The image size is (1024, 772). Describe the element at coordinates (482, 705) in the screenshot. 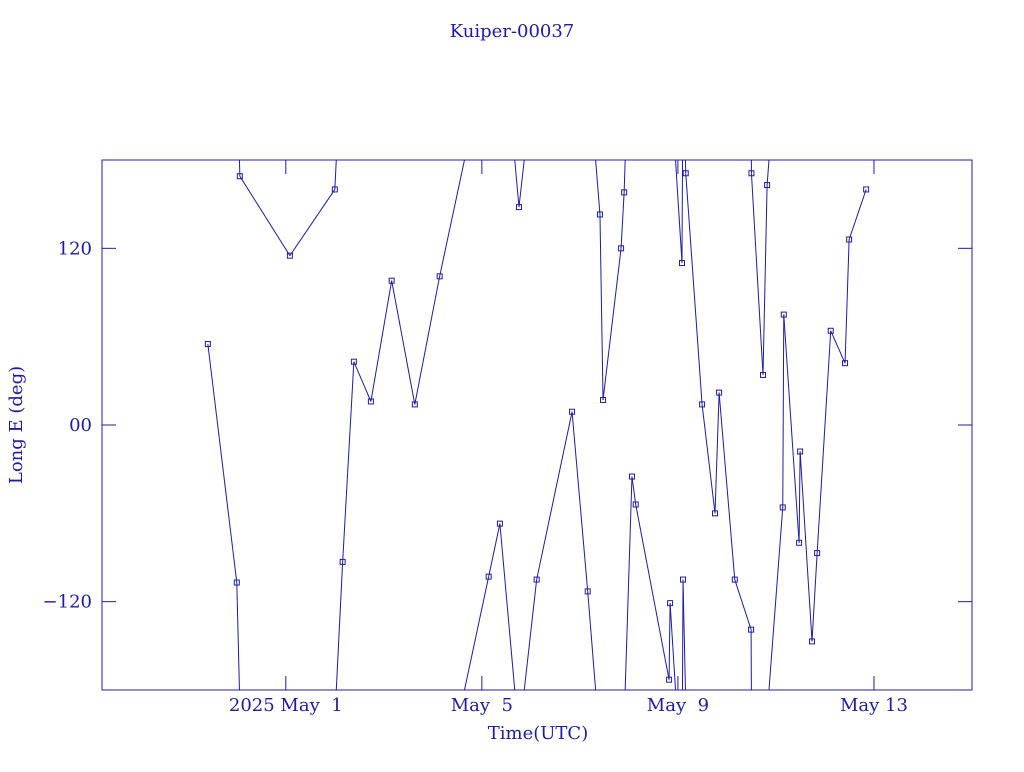

I see `x-tick-label: May 5` at that location.